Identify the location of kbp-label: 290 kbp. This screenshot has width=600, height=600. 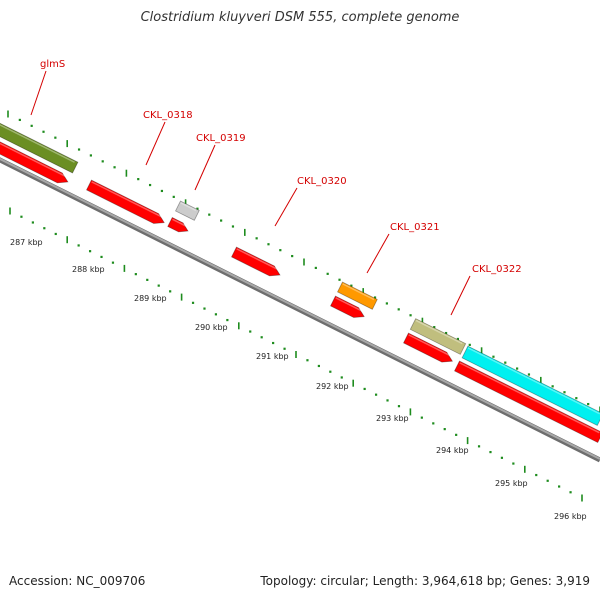
(211, 327).